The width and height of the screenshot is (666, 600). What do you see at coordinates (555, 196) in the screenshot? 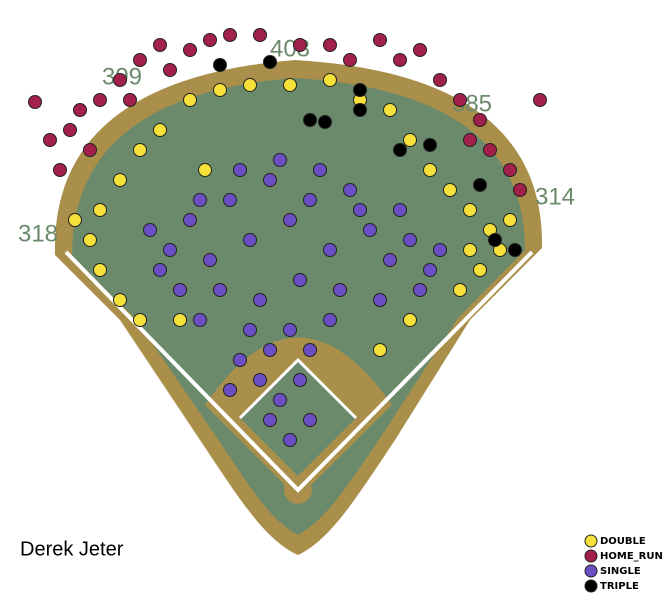
I see `distance-label: 314` at bounding box center [555, 196].